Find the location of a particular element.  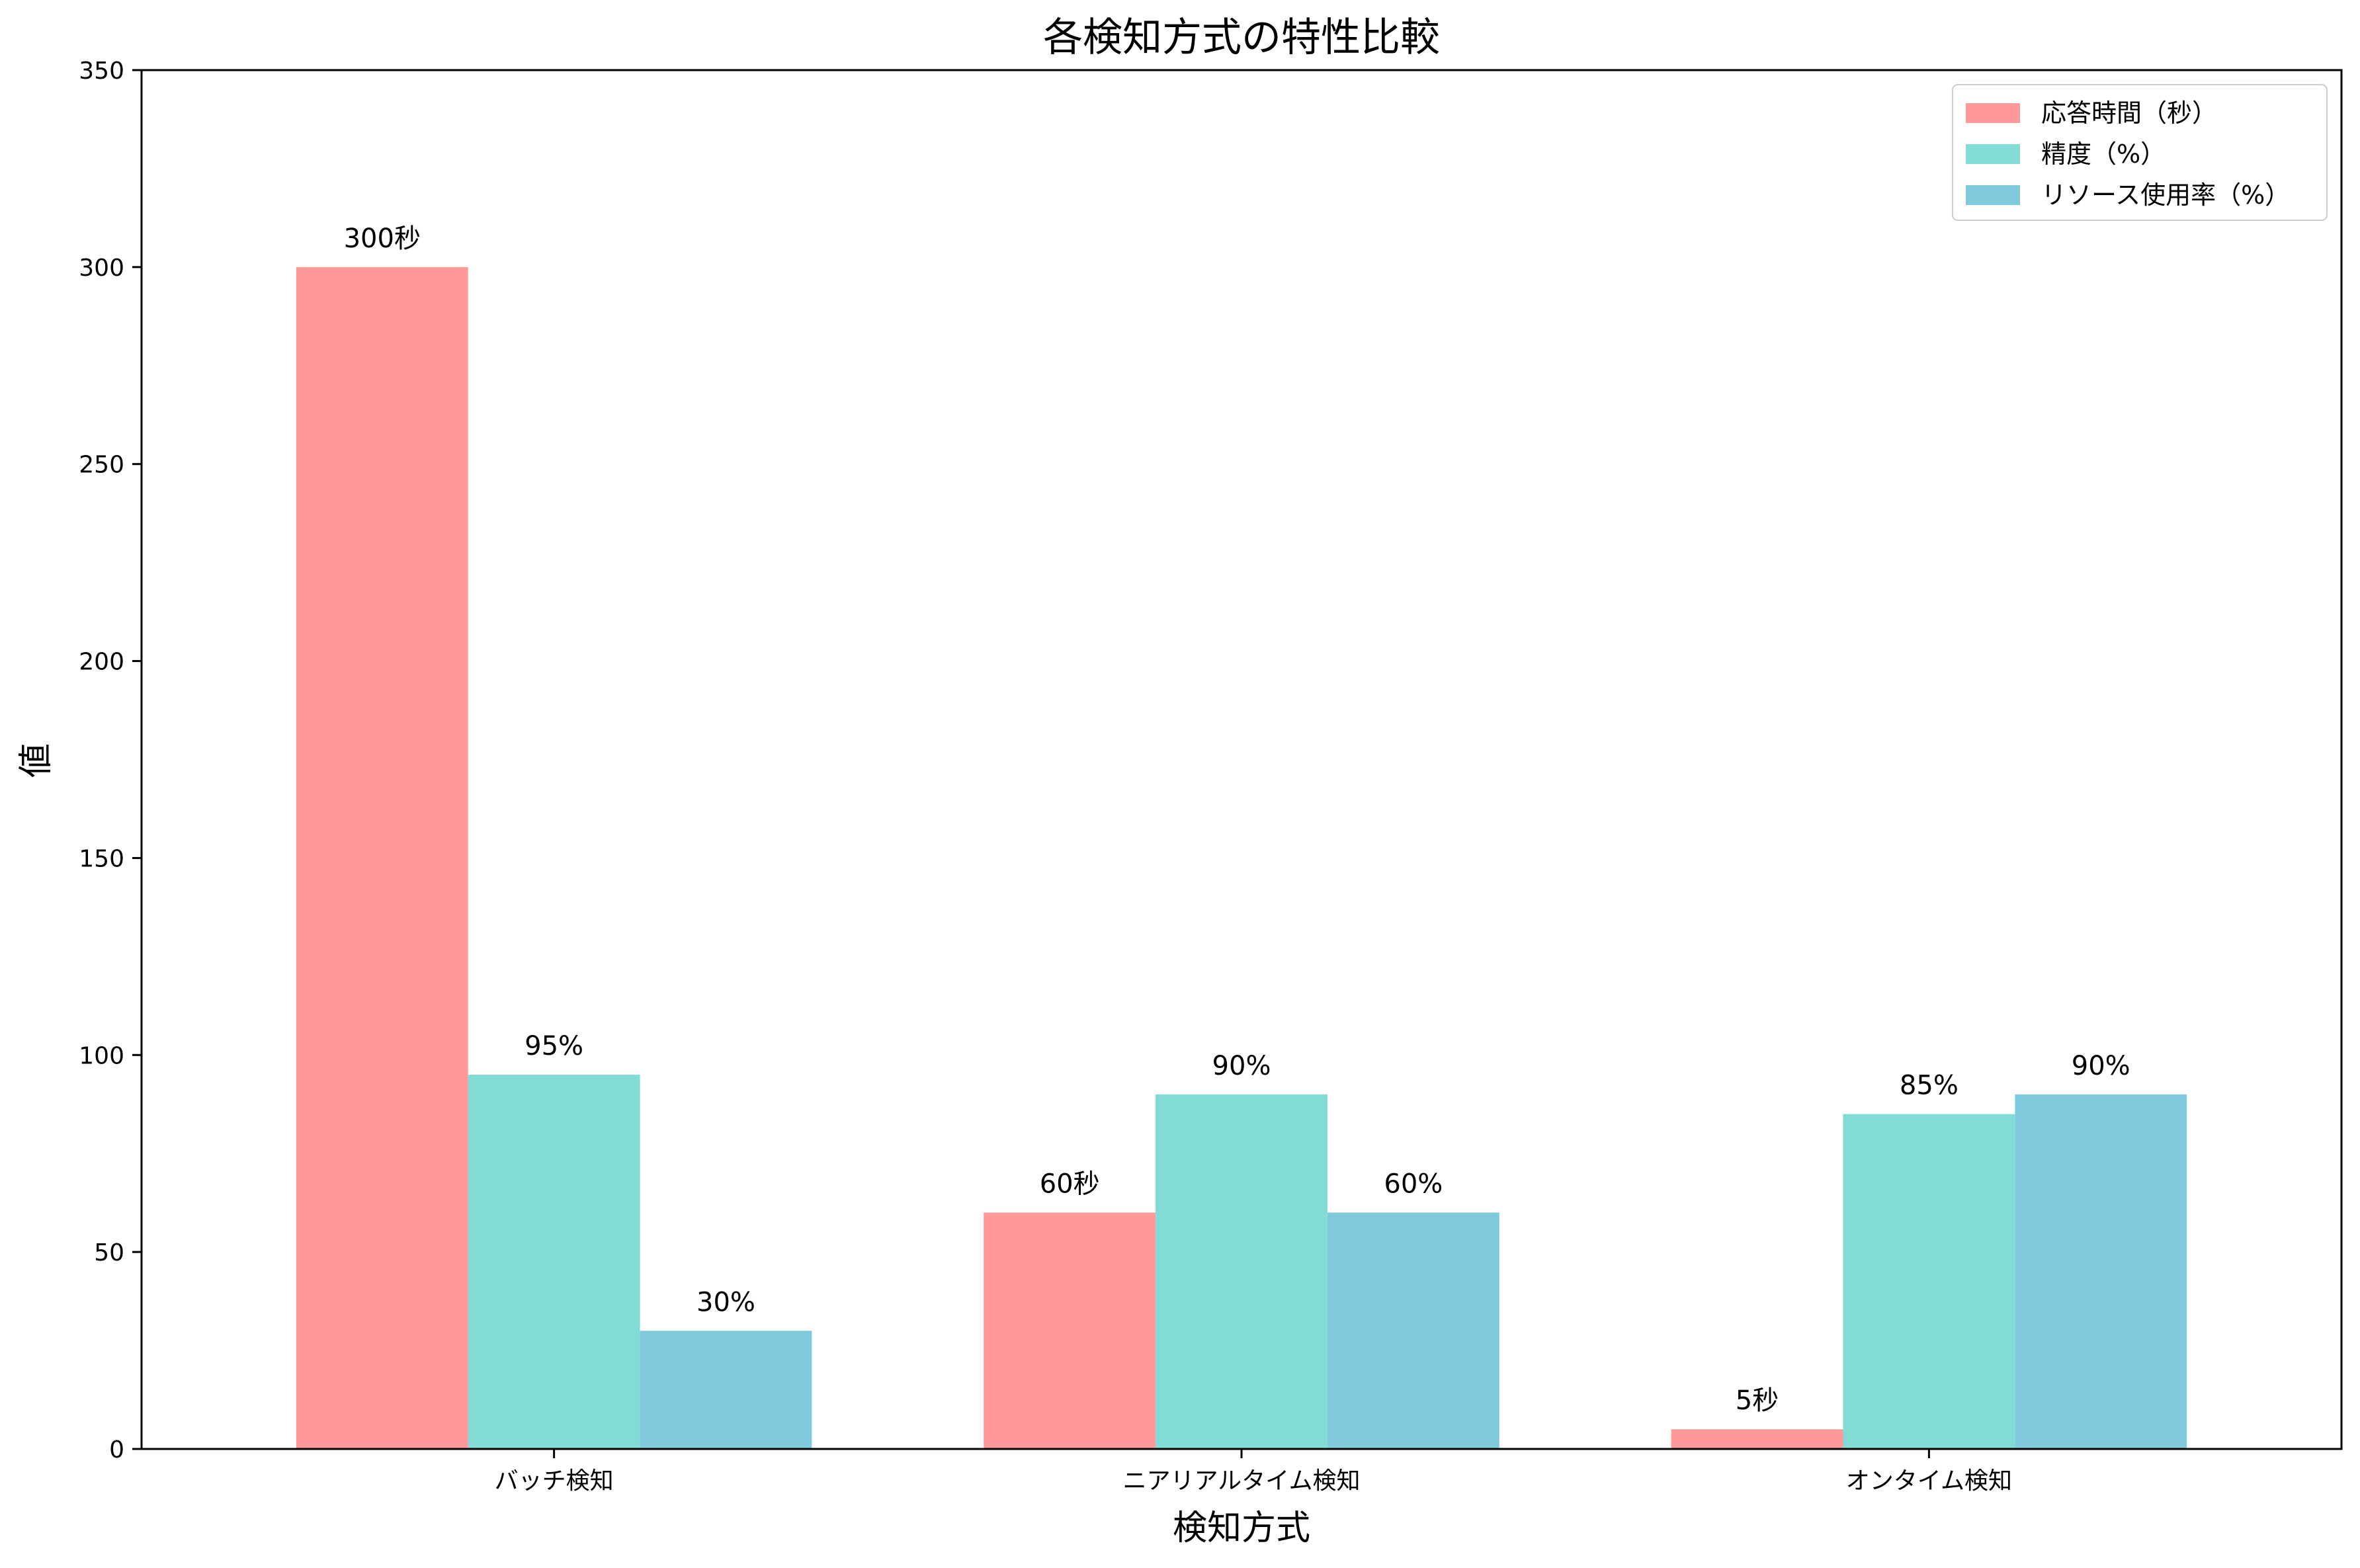

x-axis: バッチ検知 ニアリアルタイム検知 オンタイム検知 is located at coordinates (1253, 1472).